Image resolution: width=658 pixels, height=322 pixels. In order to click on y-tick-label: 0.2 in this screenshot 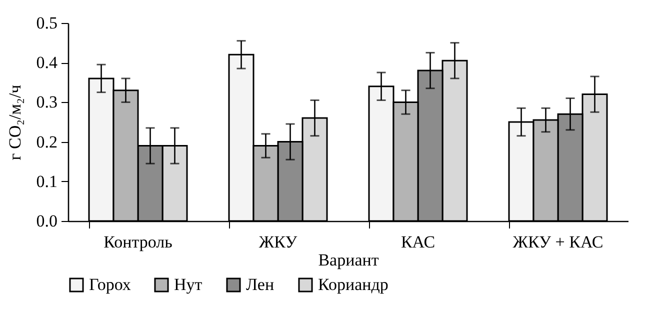, I will do `click(47, 142)`.